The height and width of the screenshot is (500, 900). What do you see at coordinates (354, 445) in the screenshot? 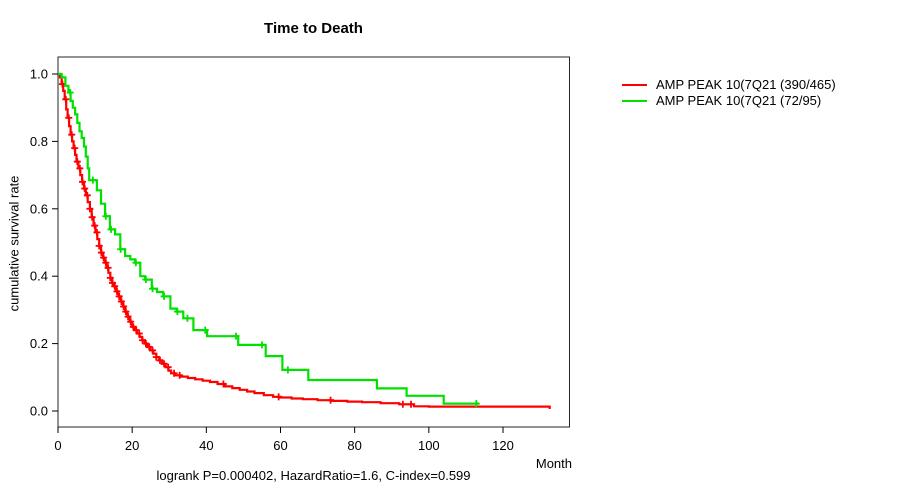
I see `x-tick-label: 80` at bounding box center [354, 445].